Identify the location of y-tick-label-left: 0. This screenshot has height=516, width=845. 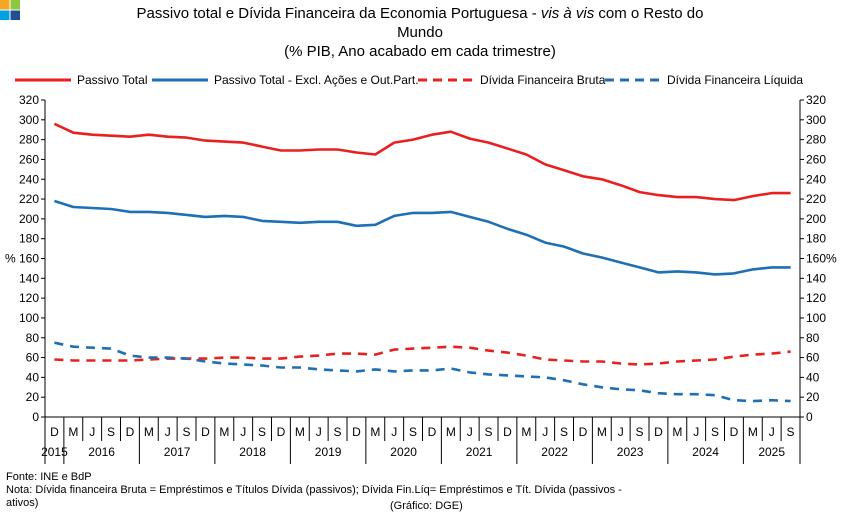
(35, 417).